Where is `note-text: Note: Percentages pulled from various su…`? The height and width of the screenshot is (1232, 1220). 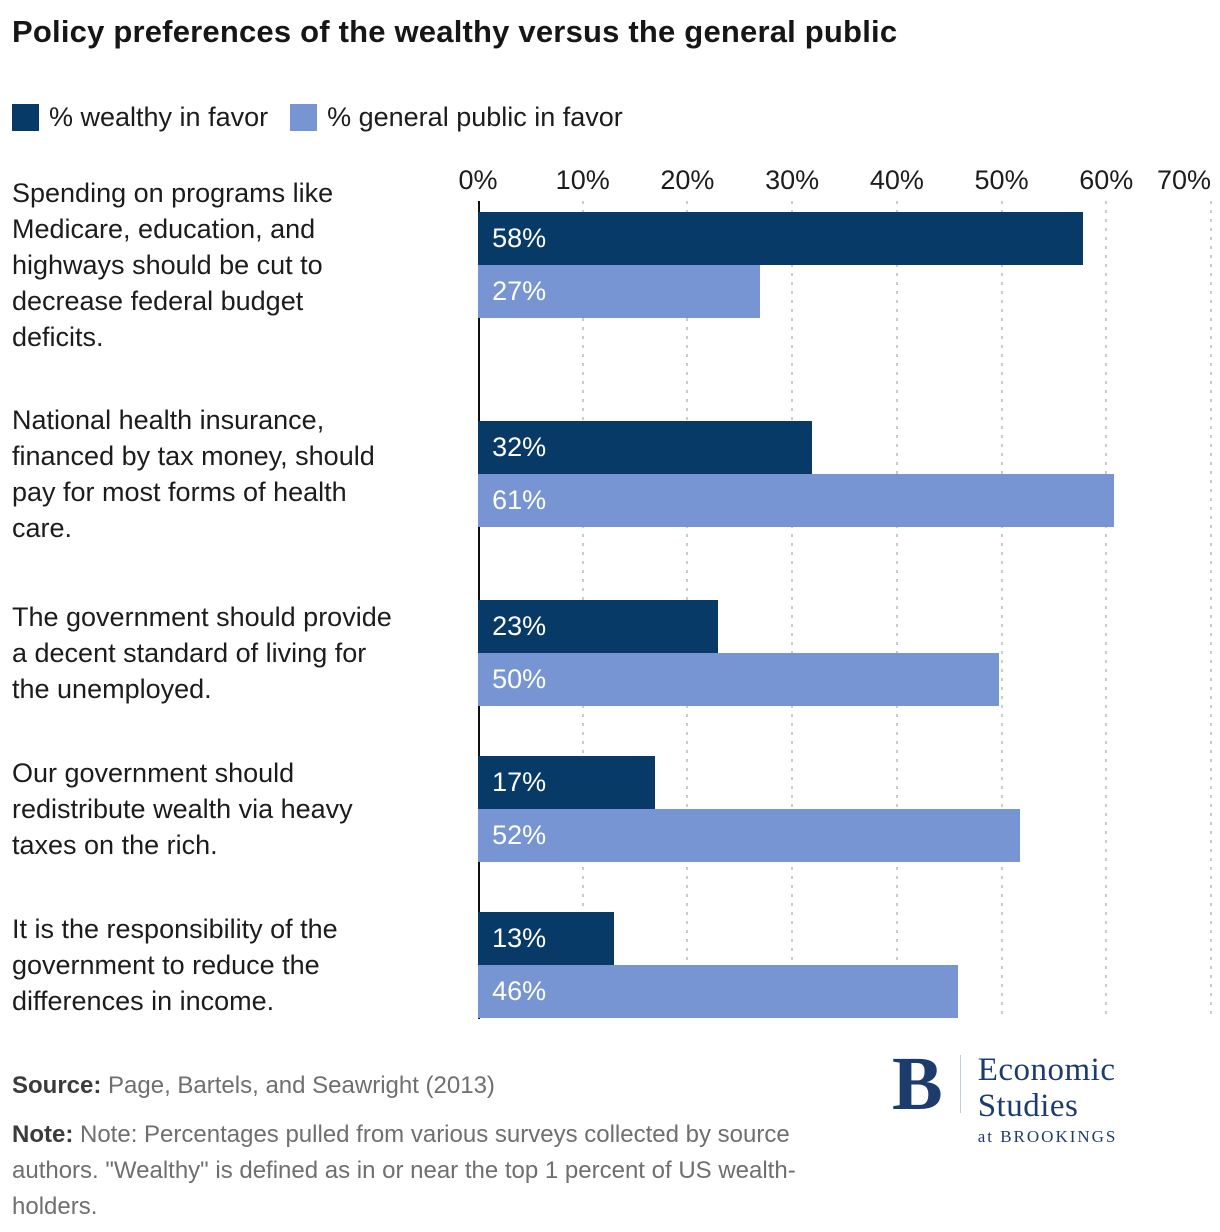
note-text: Note: Percentages pulled from various su… is located at coordinates (404, 1170).